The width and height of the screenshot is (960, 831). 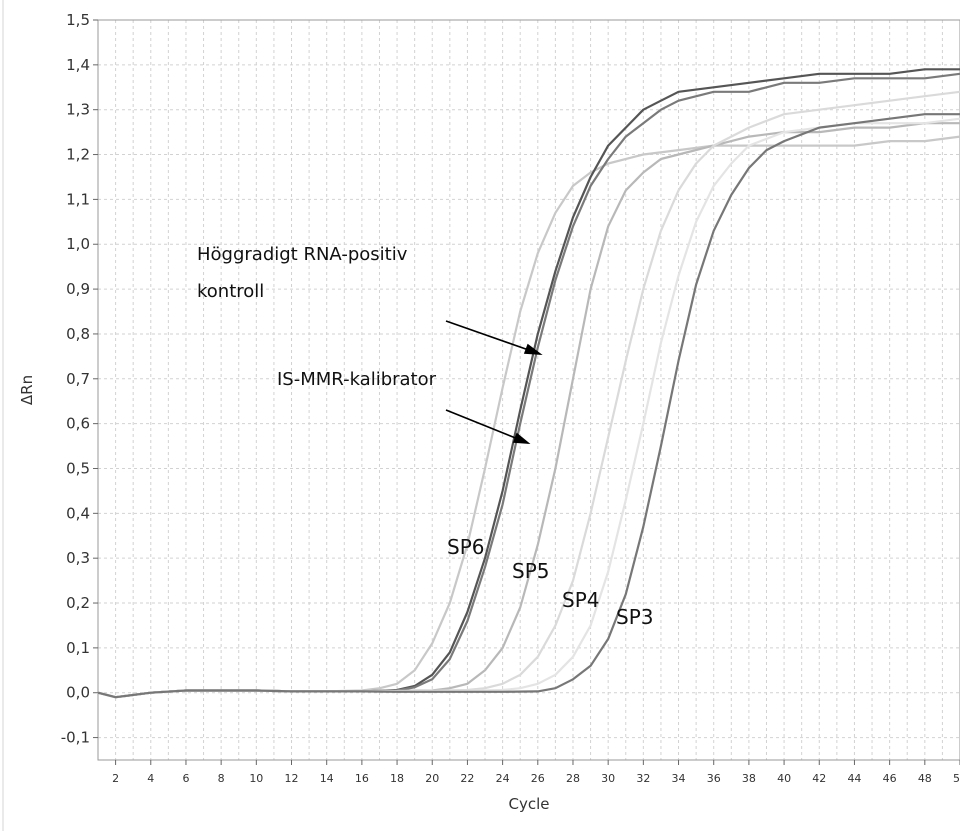 What do you see at coordinates (327, 778) in the screenshot?
I see `x-tick-label: 14` at bounding box center [327, 778].